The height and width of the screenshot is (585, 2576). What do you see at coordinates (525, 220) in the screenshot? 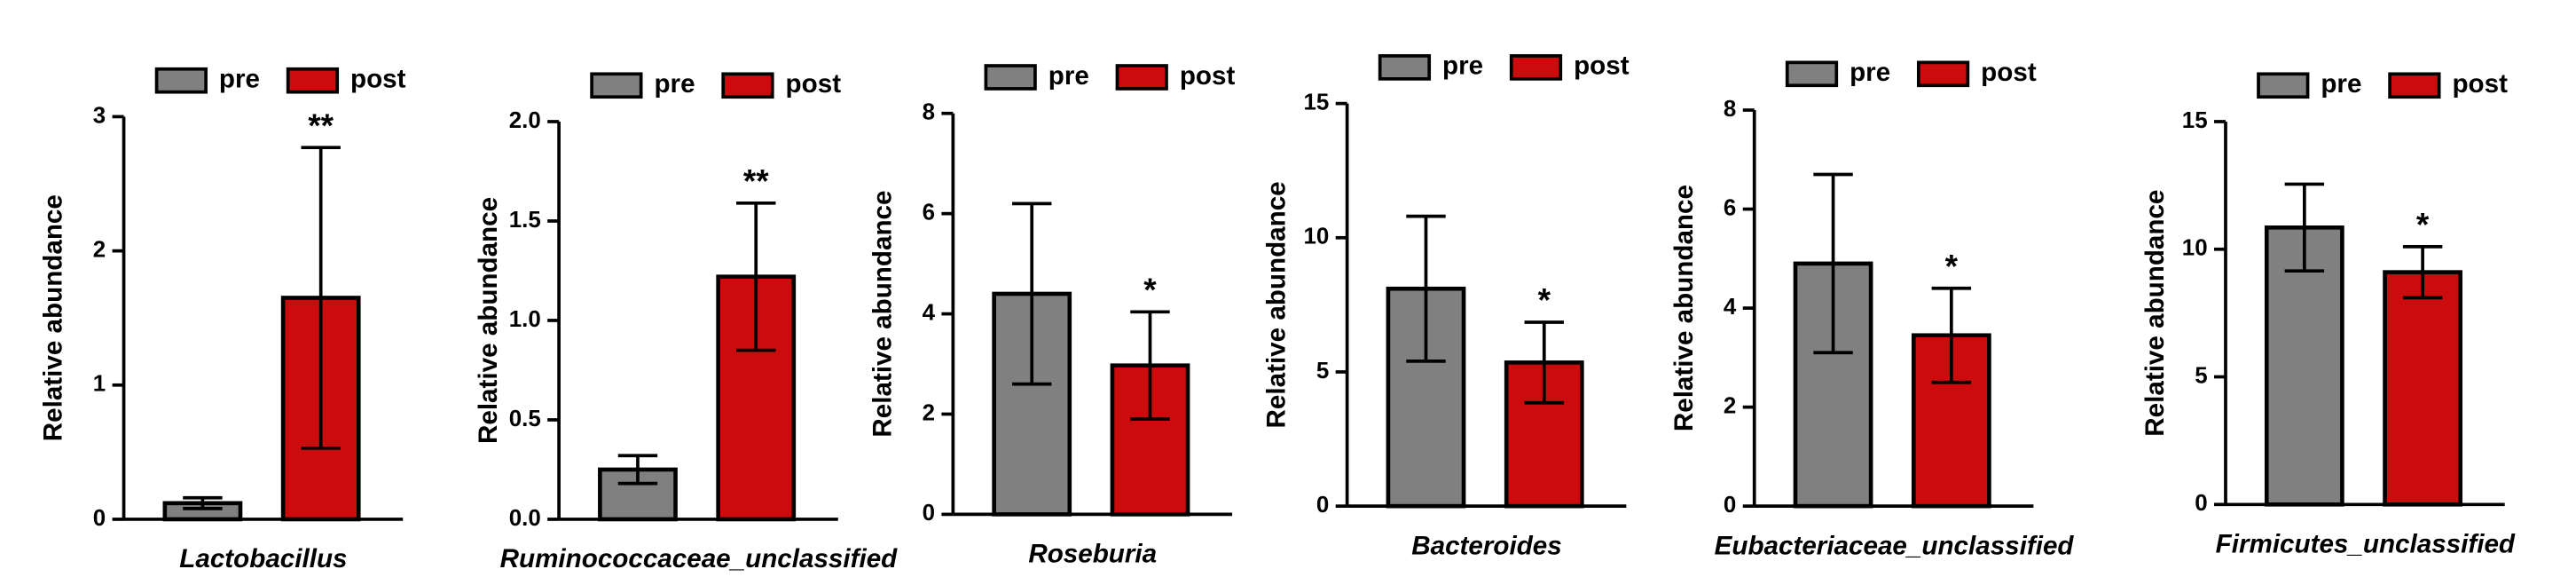
I see `y-tick-label: 1.5` at bounding box center [525, 220].